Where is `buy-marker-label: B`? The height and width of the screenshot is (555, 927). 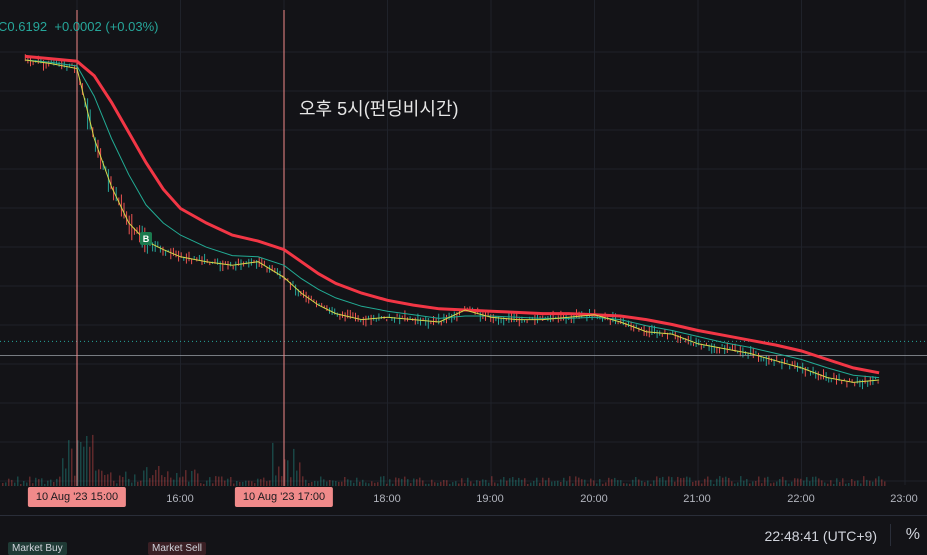 buy-marker-label: B is located at coordinates (146, 239).